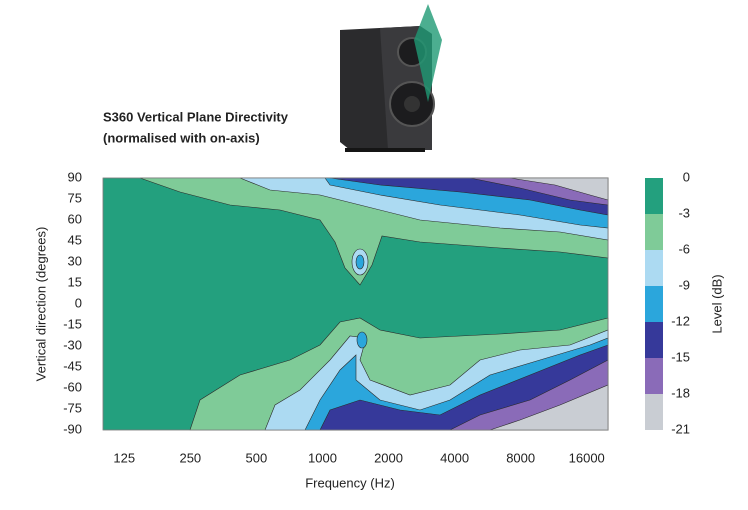  Describe the element at coordinates (75, 239) in the screenshot. I see `y-tick-label: 45` at that location.